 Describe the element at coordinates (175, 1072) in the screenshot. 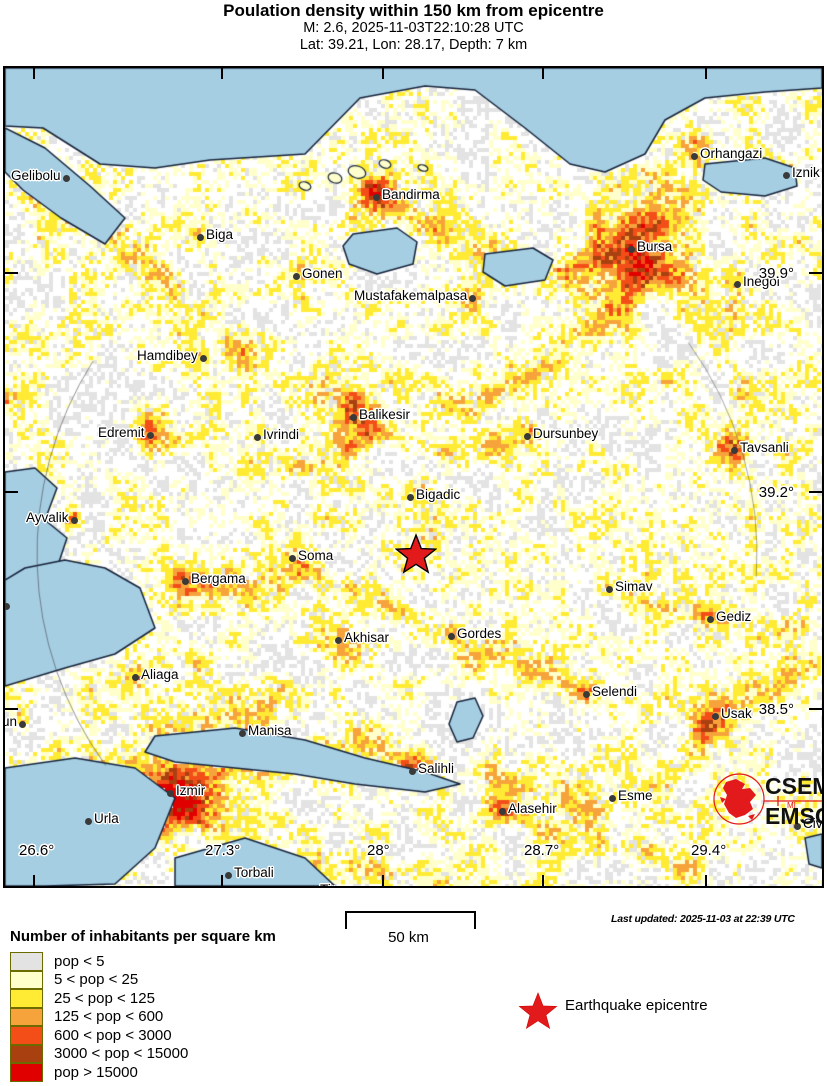

I see `legend-row: pop > 15000` at that location.